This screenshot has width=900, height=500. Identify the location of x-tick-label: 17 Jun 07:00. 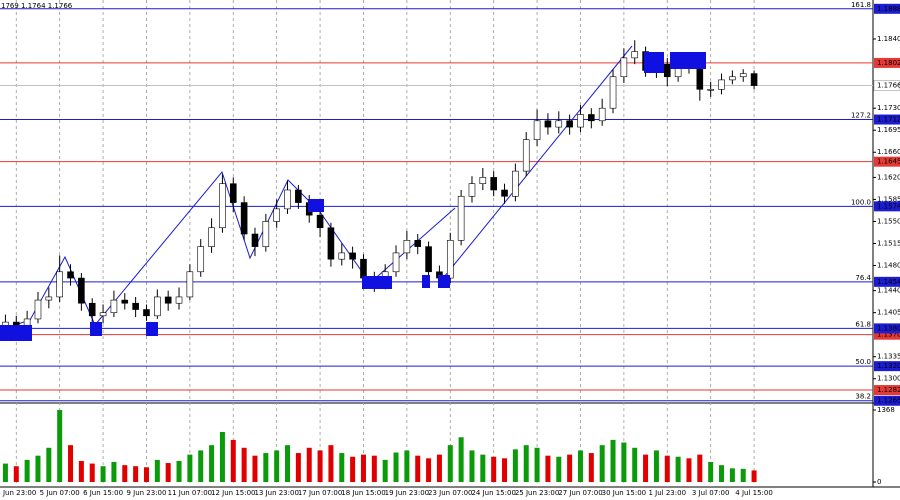
(320, 493).